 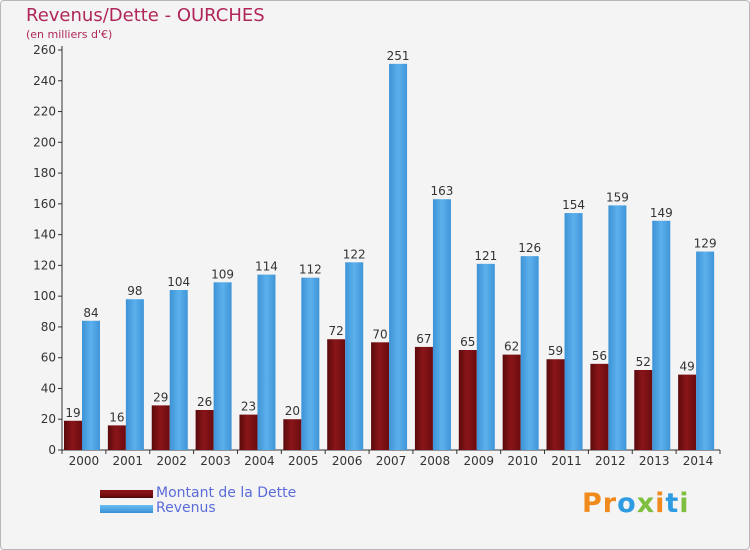 What do you see at coordinates (69, 34) in the screenshot?
I see `chart-subtitle: (en milliers d'€)` at bounding box center [69, 34].